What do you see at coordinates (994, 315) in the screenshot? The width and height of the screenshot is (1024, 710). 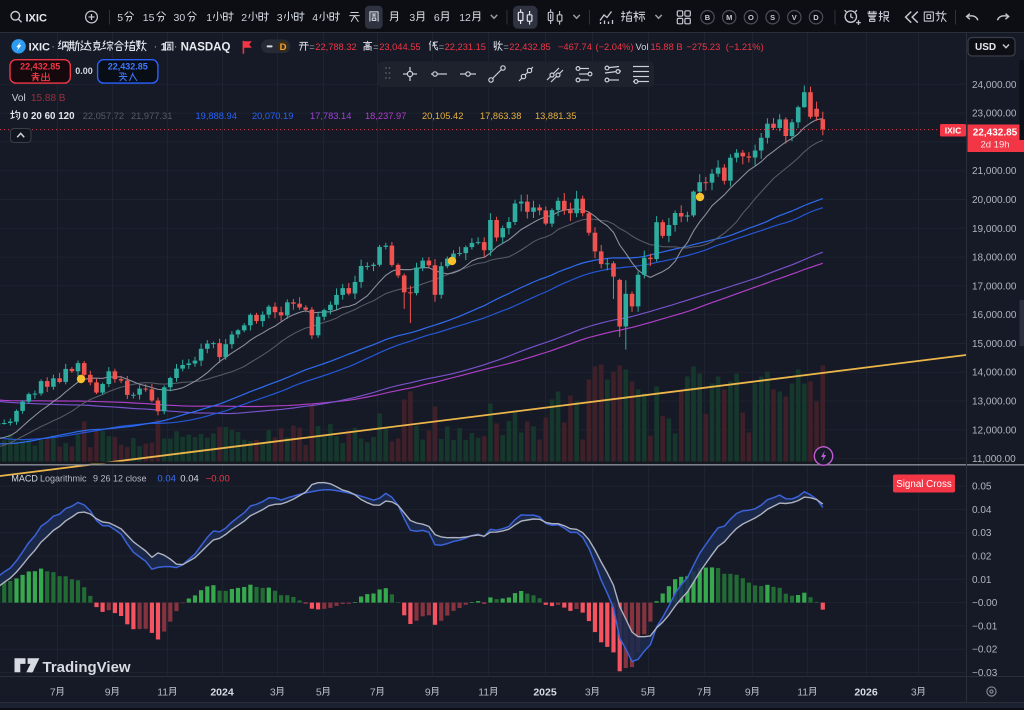 I see `svg-text: 16,000.00` at bounding box center [994, 315].